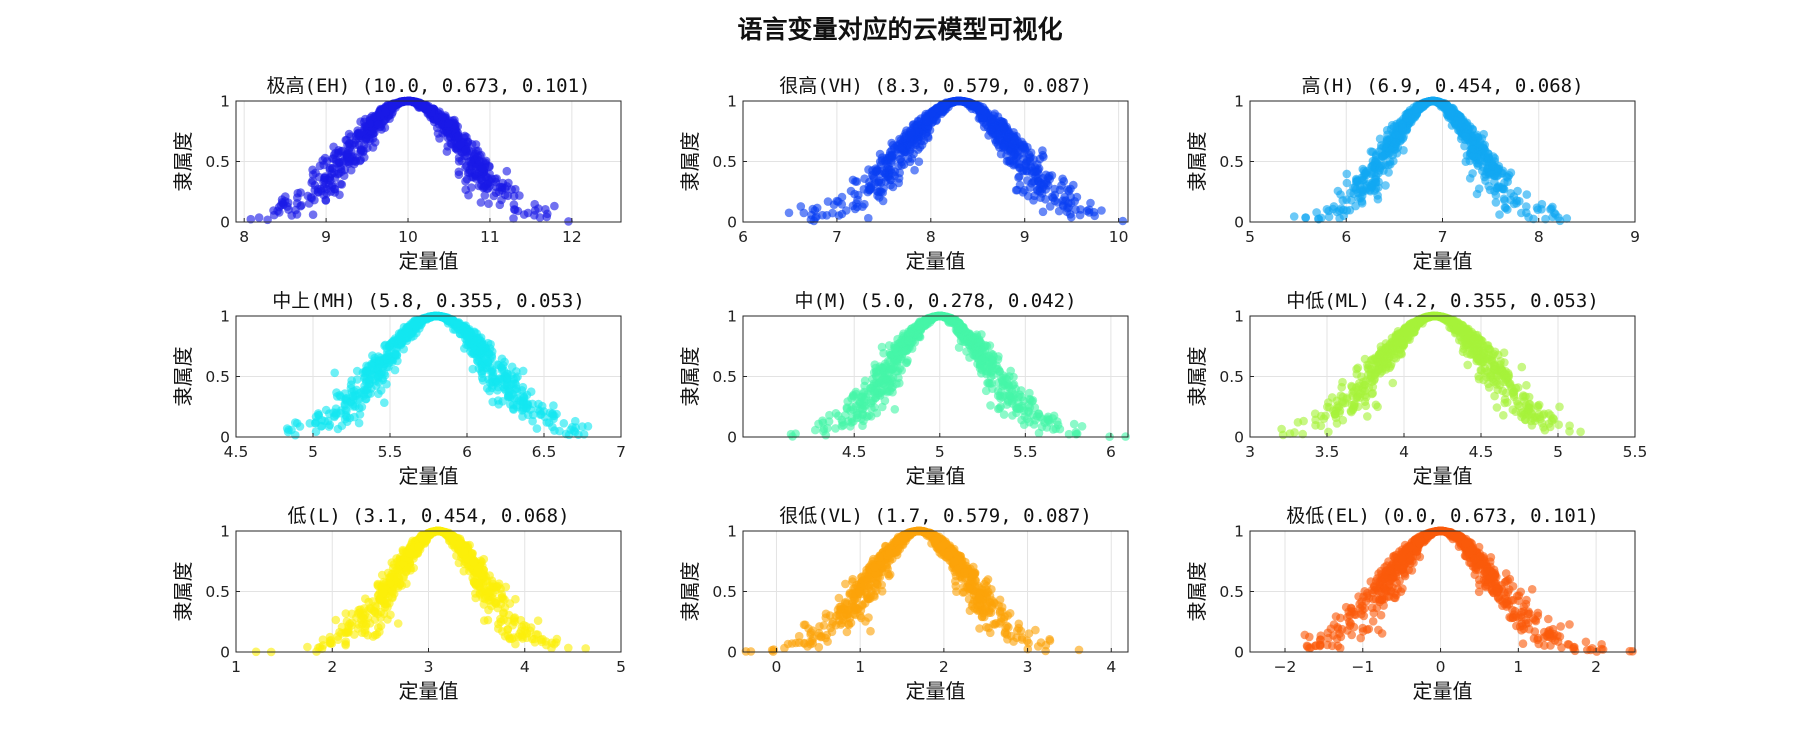  What do you see at coordinates (1025, 452) in the screenshot?
I see `x-tick-label: 5.5` at bounding box center [1025, 452].